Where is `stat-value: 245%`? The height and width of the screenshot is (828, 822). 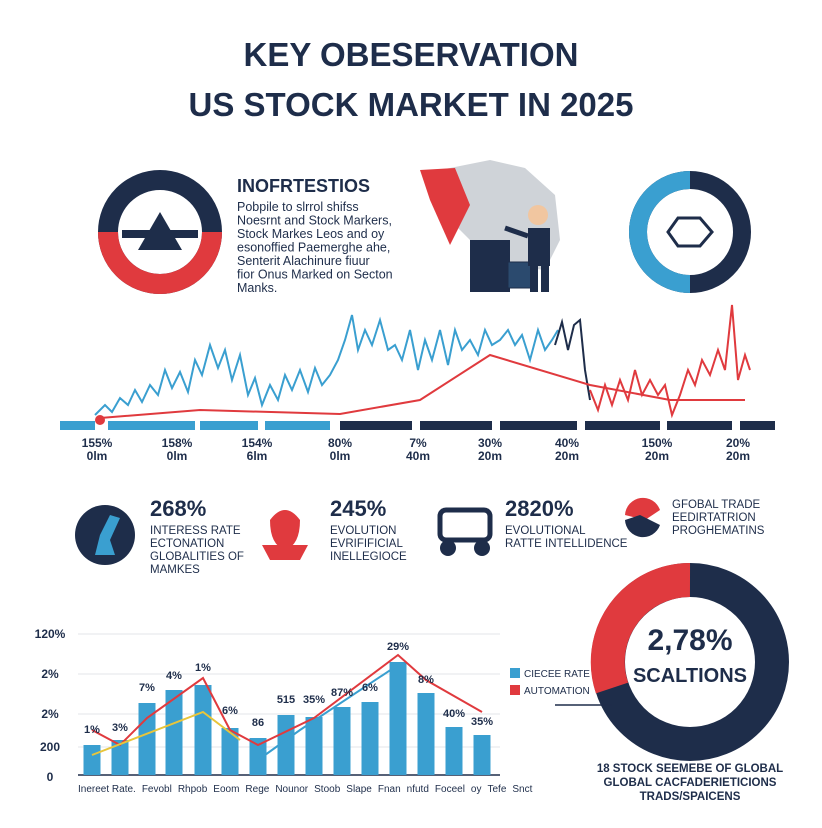 stat-value: 245% is located at coordinates (358, 508).